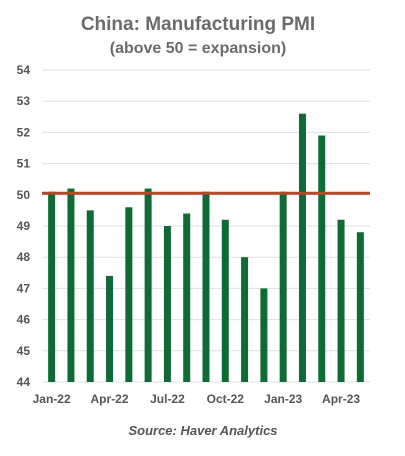 The height and width of the screenshot is (456, 405). Describe the element at coordinates (24, 257) in the screenshot. I see `y-tick-label: 48` at that location.